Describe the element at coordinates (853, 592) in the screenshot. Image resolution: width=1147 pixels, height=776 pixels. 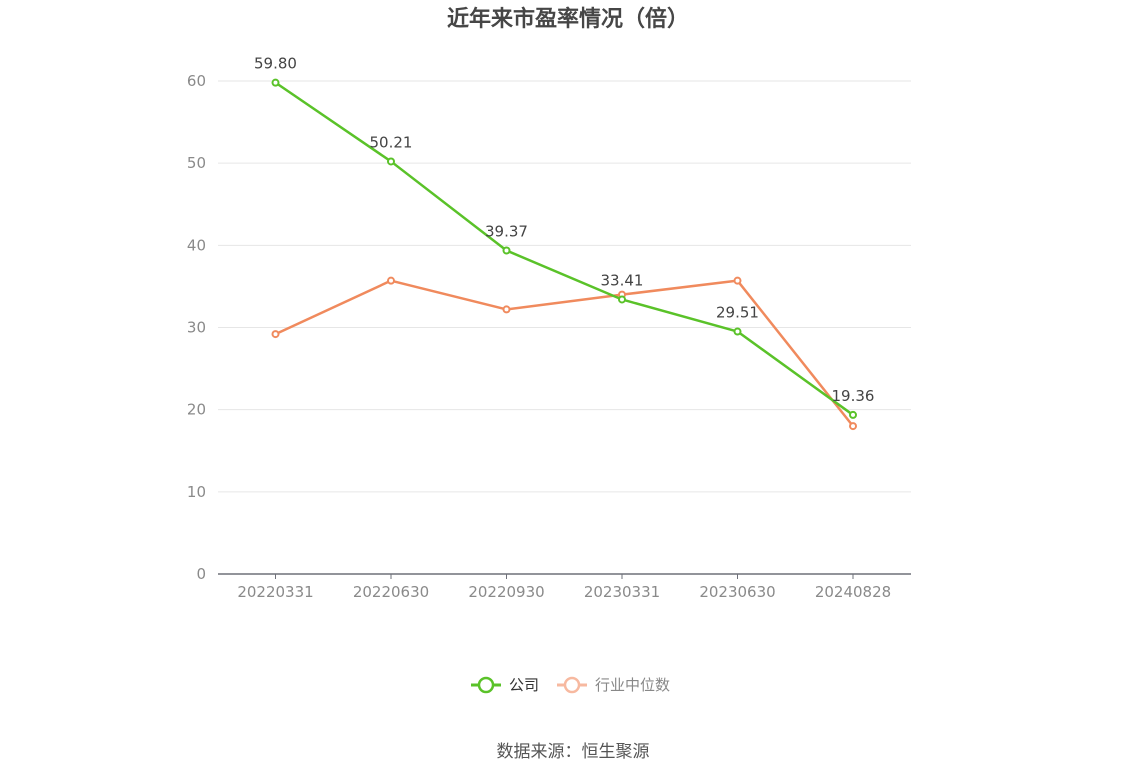
I see `x-tick-label: 20240828` at that location.